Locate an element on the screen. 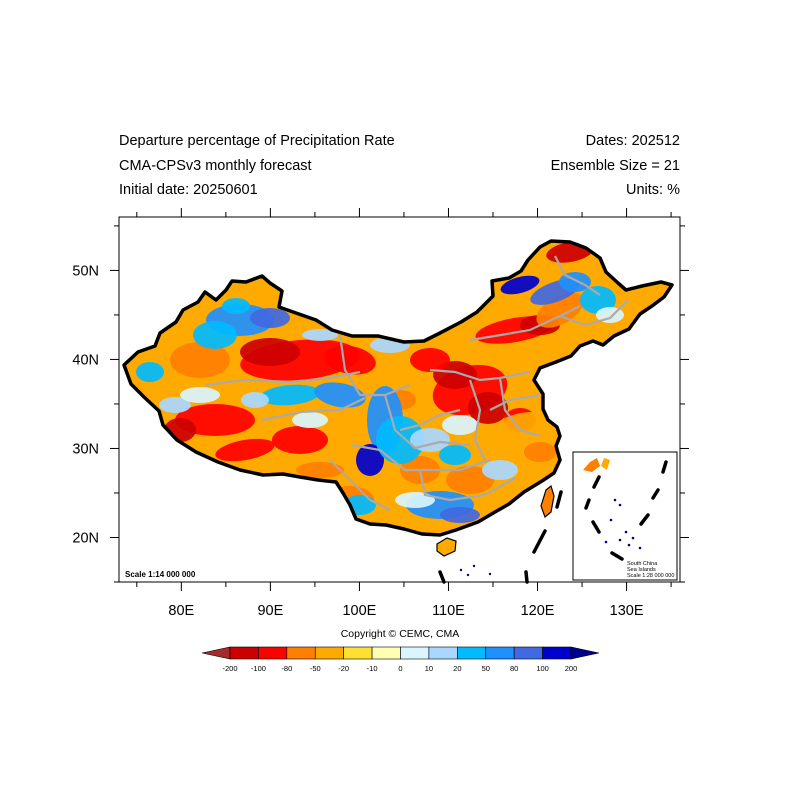 The image size is (800, 800). inset-frame is located at coordinates (625, 516).